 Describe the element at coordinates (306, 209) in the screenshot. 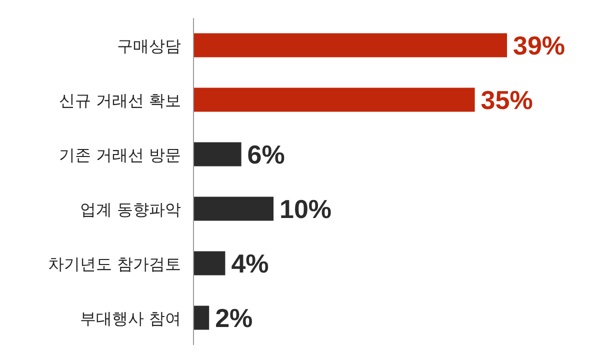

I see `data-label: 10%` at that location.